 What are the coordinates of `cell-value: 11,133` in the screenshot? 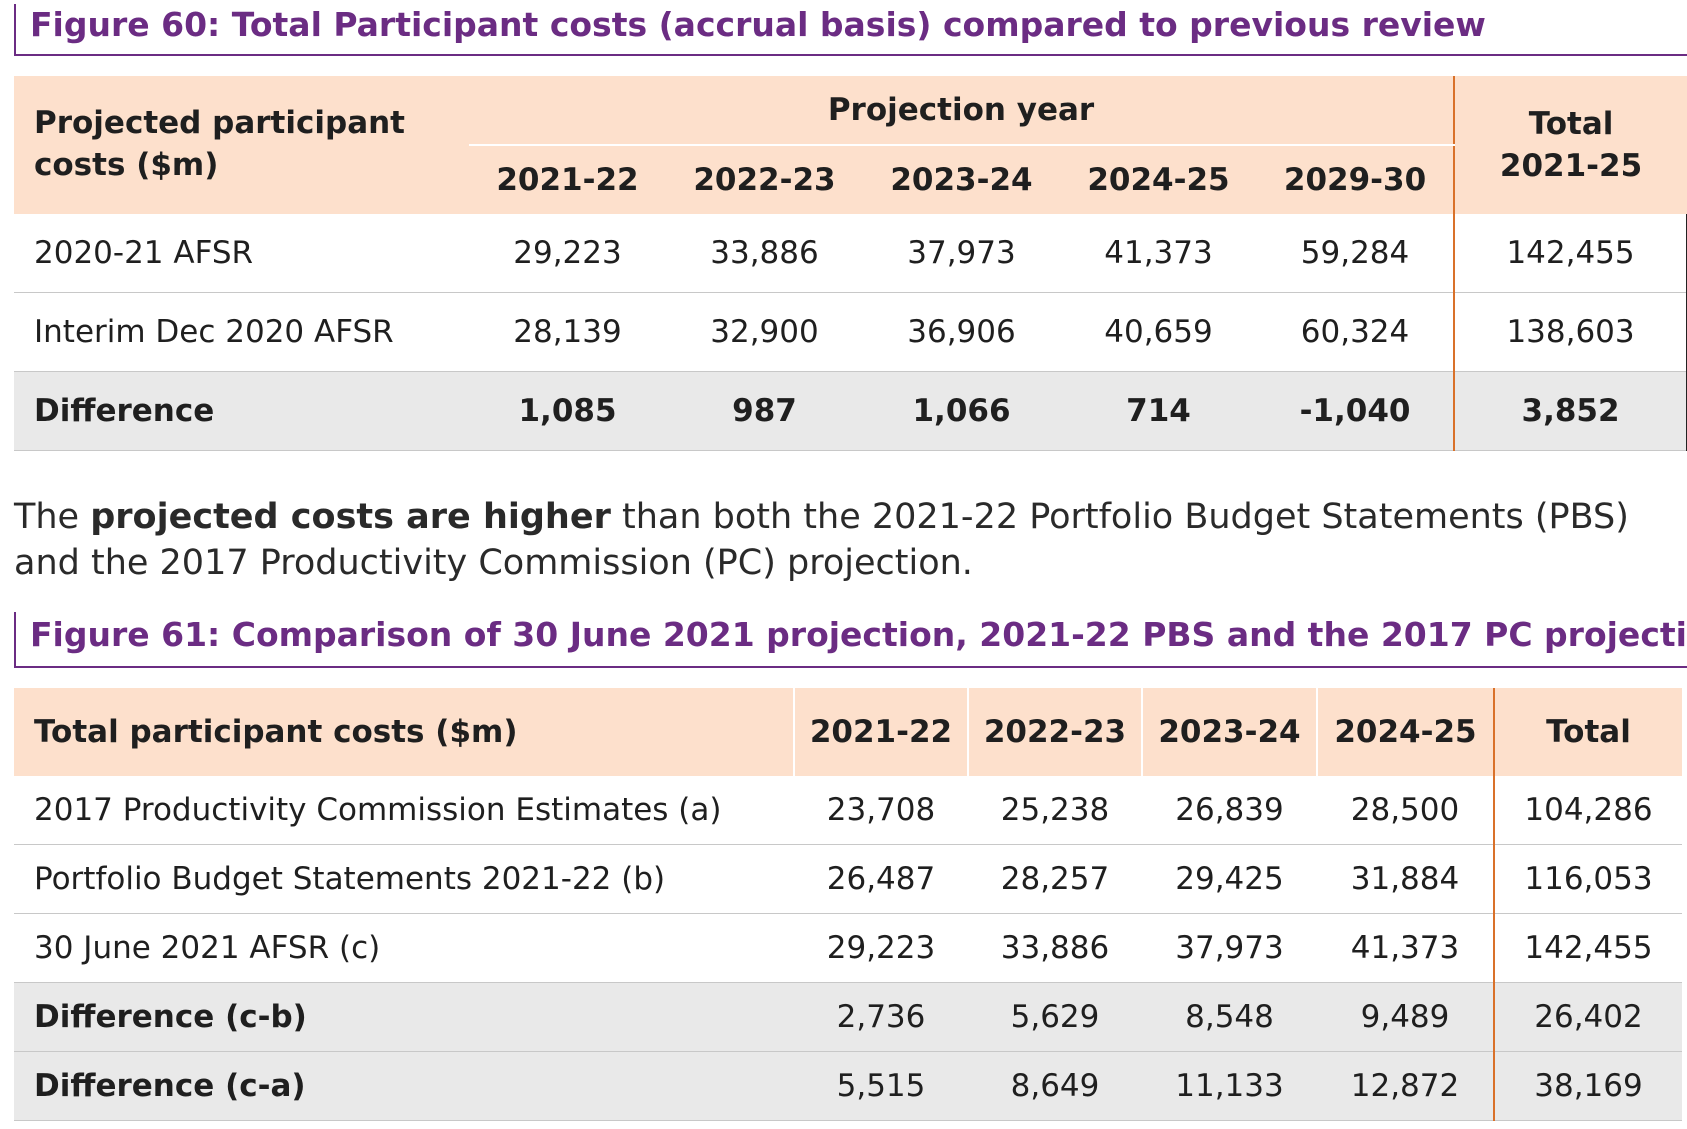 It's located at (1229, 1086).